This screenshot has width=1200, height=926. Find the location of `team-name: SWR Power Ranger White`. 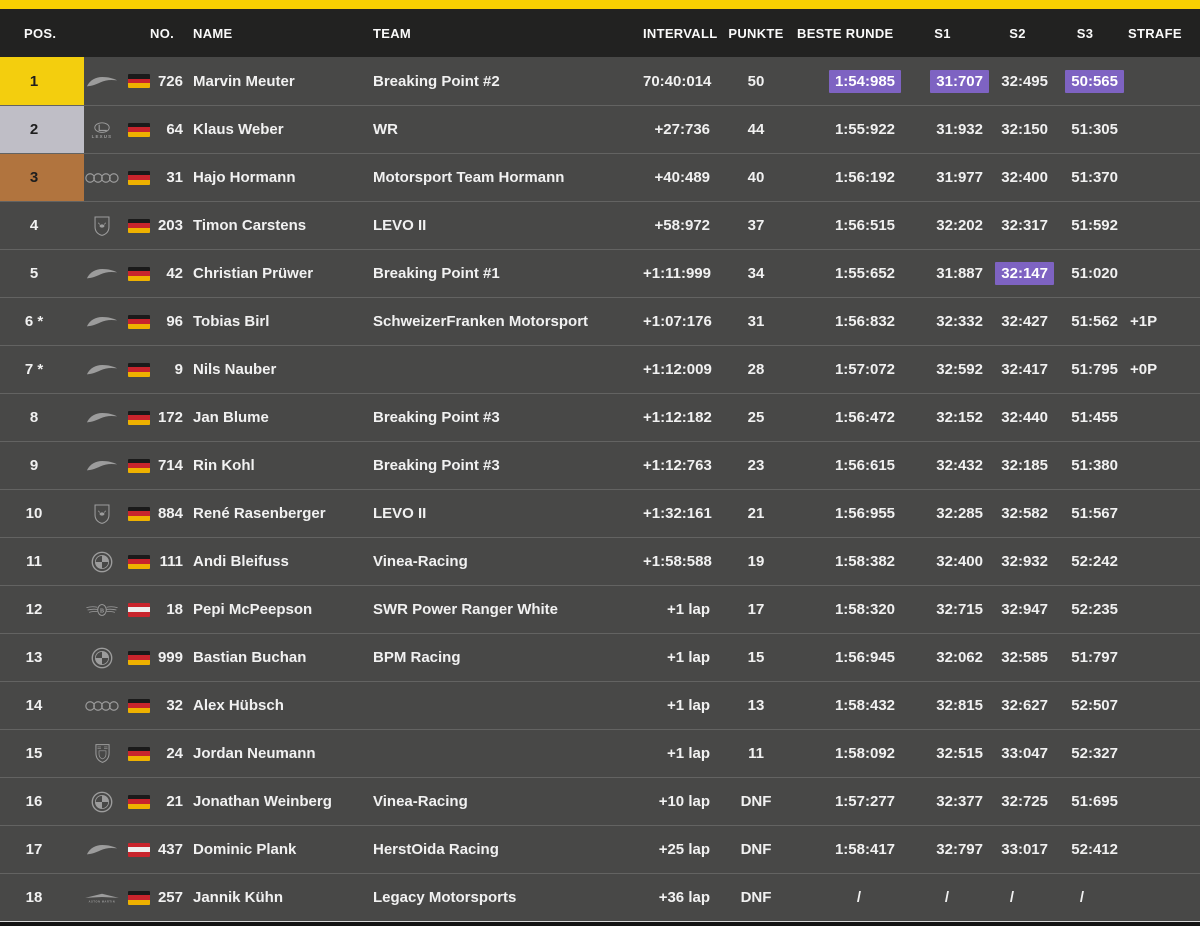

team-name: SWR Power Ranger White is located at coordinates (466, 609).